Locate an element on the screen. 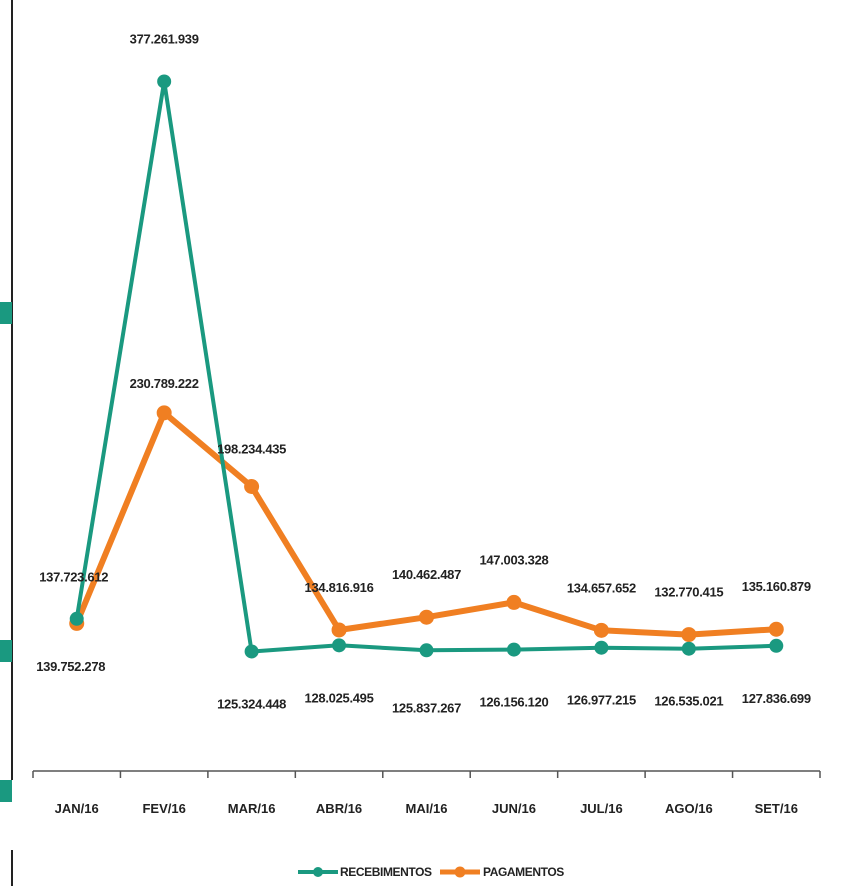  legend: RECEBIMENTOS PAGAMENTOS is located at coordinates (431, 872).